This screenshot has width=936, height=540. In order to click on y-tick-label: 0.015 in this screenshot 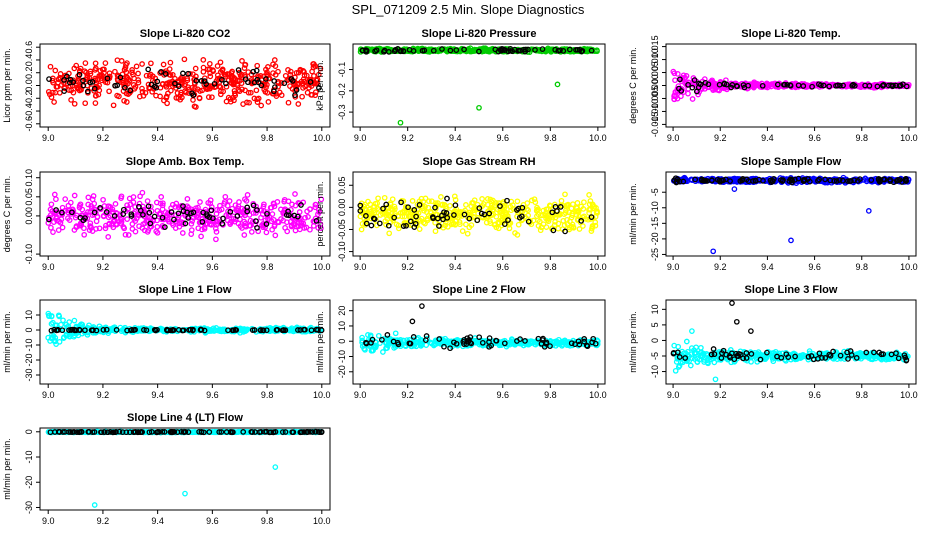, I will do `click(655, 46)`.